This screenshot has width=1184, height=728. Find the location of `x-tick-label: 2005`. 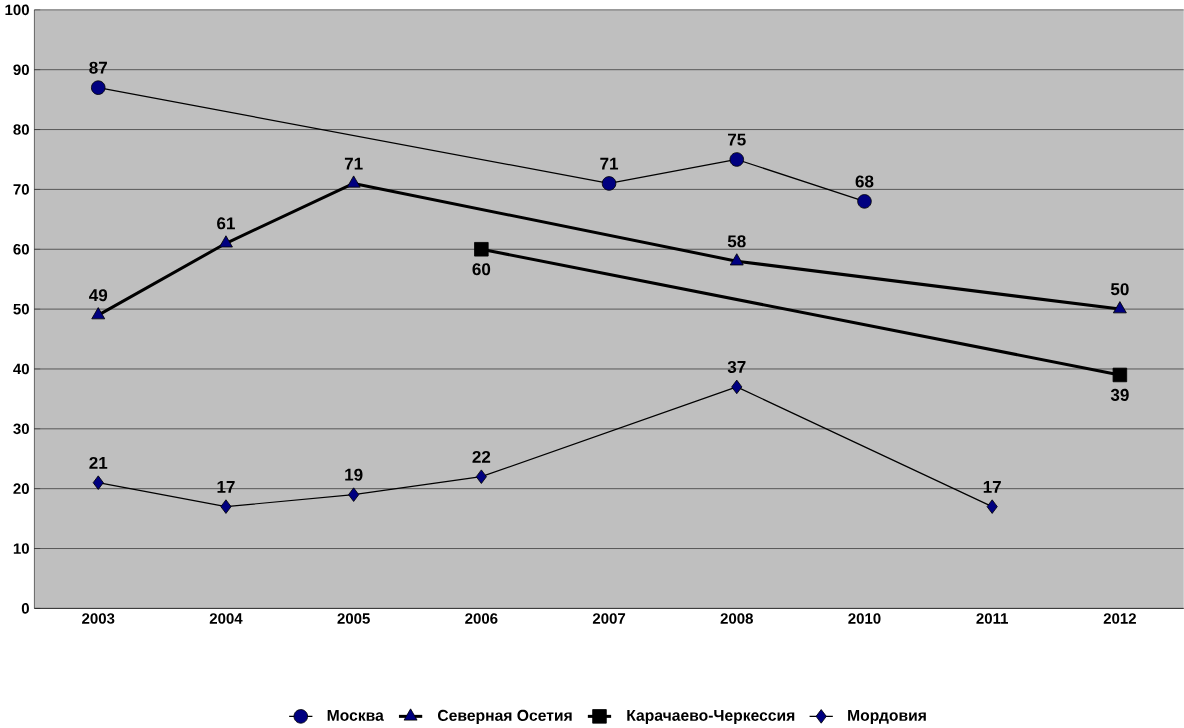

x-tick-label: 2005 is located at coordinates (353, 618).